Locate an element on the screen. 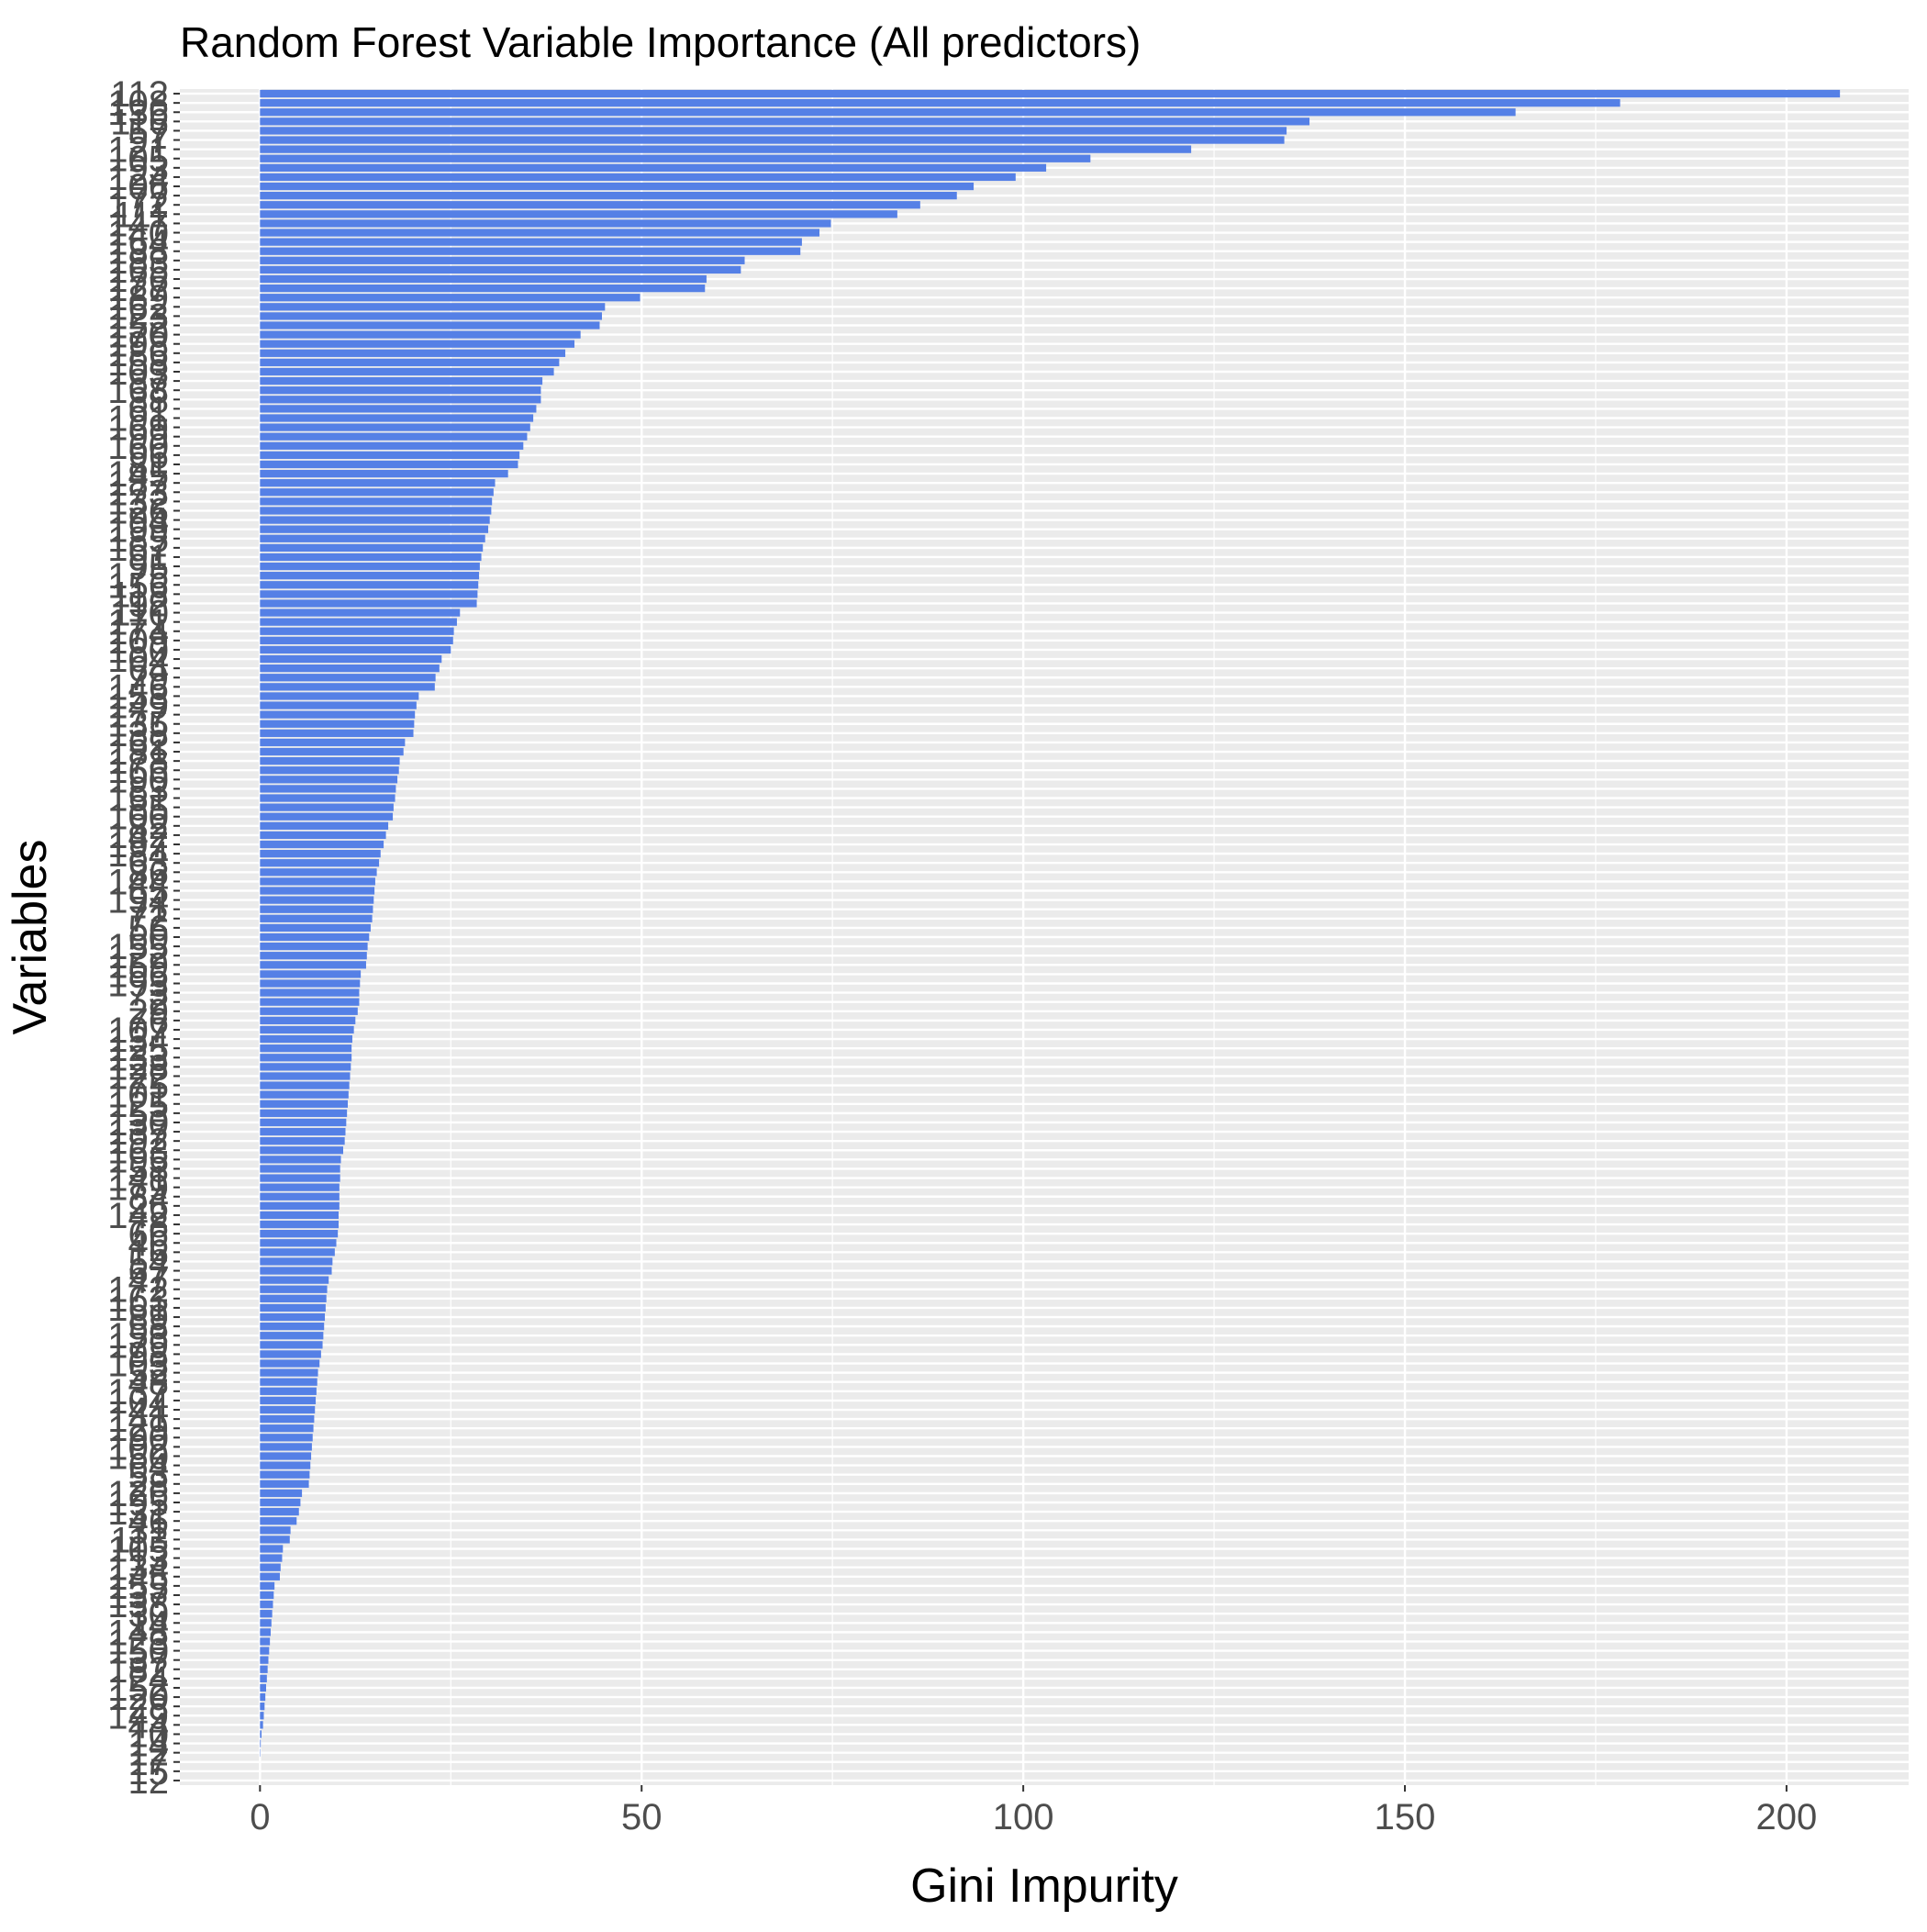 This screenshot has height=1932, width=1927. y-tick-label: 12 is located at coordinates (149, 1781).